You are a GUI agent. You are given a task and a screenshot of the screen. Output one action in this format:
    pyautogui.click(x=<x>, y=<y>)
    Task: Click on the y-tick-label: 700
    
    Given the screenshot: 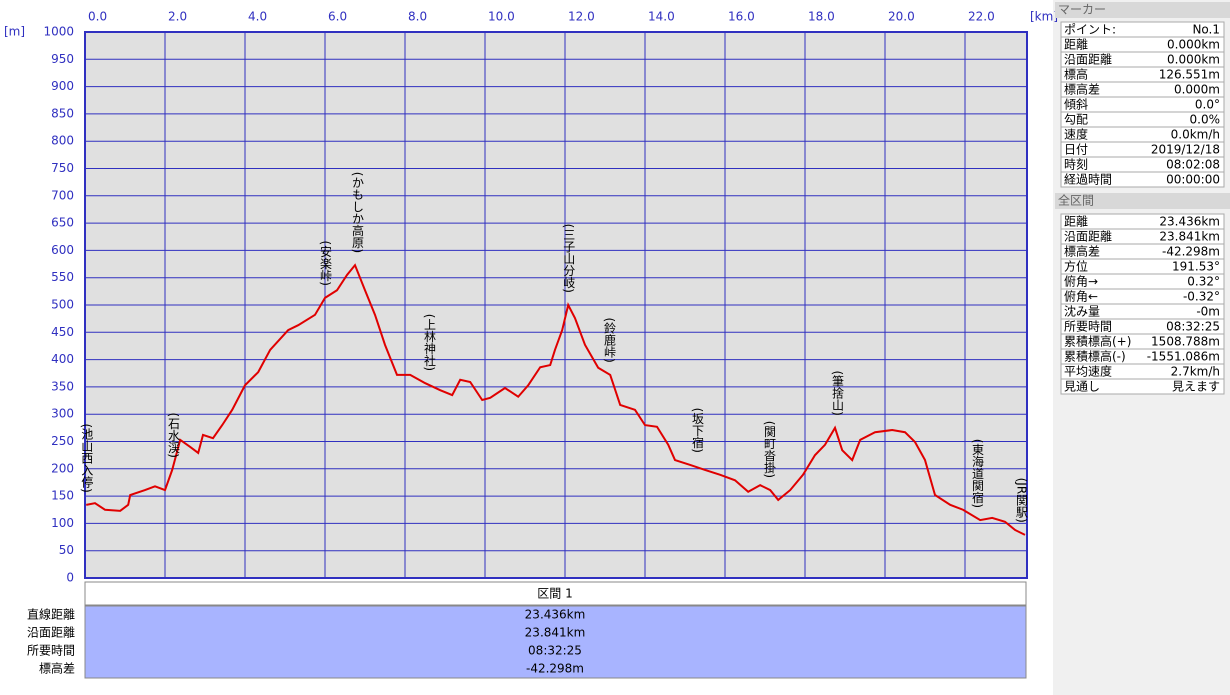 What is the action you would take?
    pyautogui.click(x=62, y=195)
    